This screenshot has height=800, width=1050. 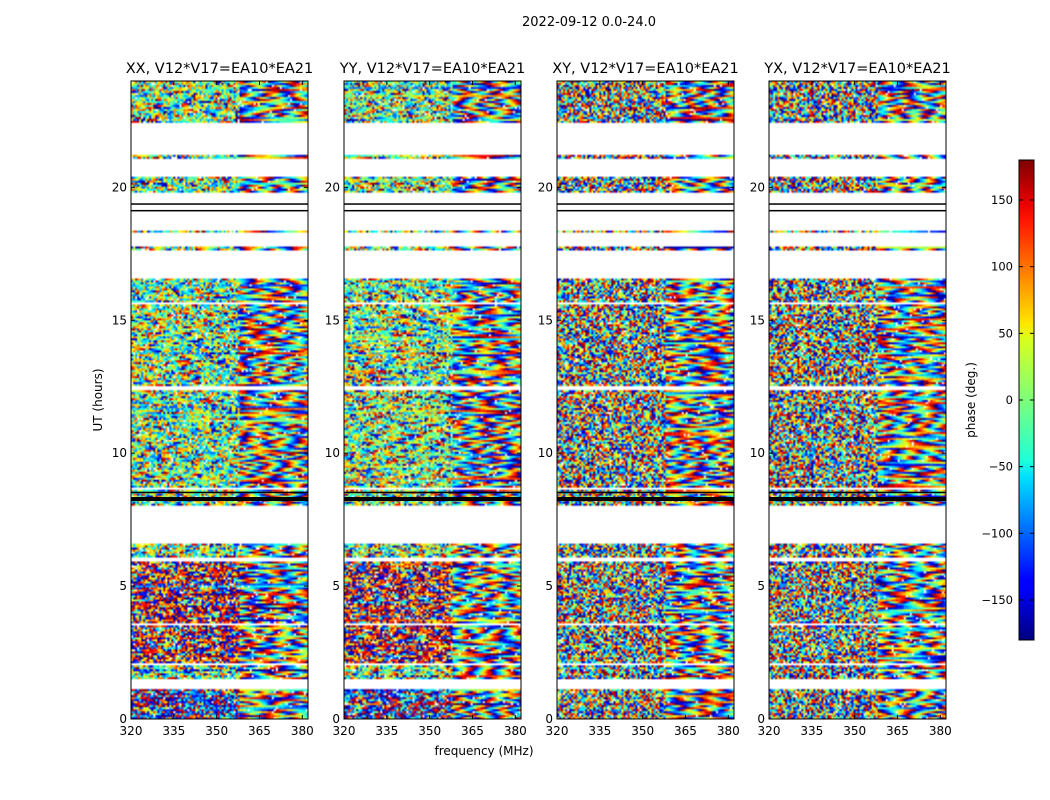 I want to click on colorbar-tick-label: 150, so click(x=1002, y=200).